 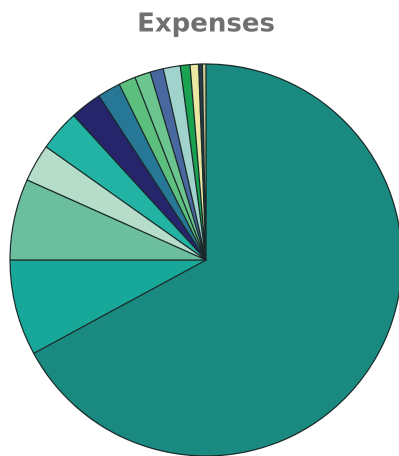 I want to click on chart-title: Expenses, so click(x=206, y=24).